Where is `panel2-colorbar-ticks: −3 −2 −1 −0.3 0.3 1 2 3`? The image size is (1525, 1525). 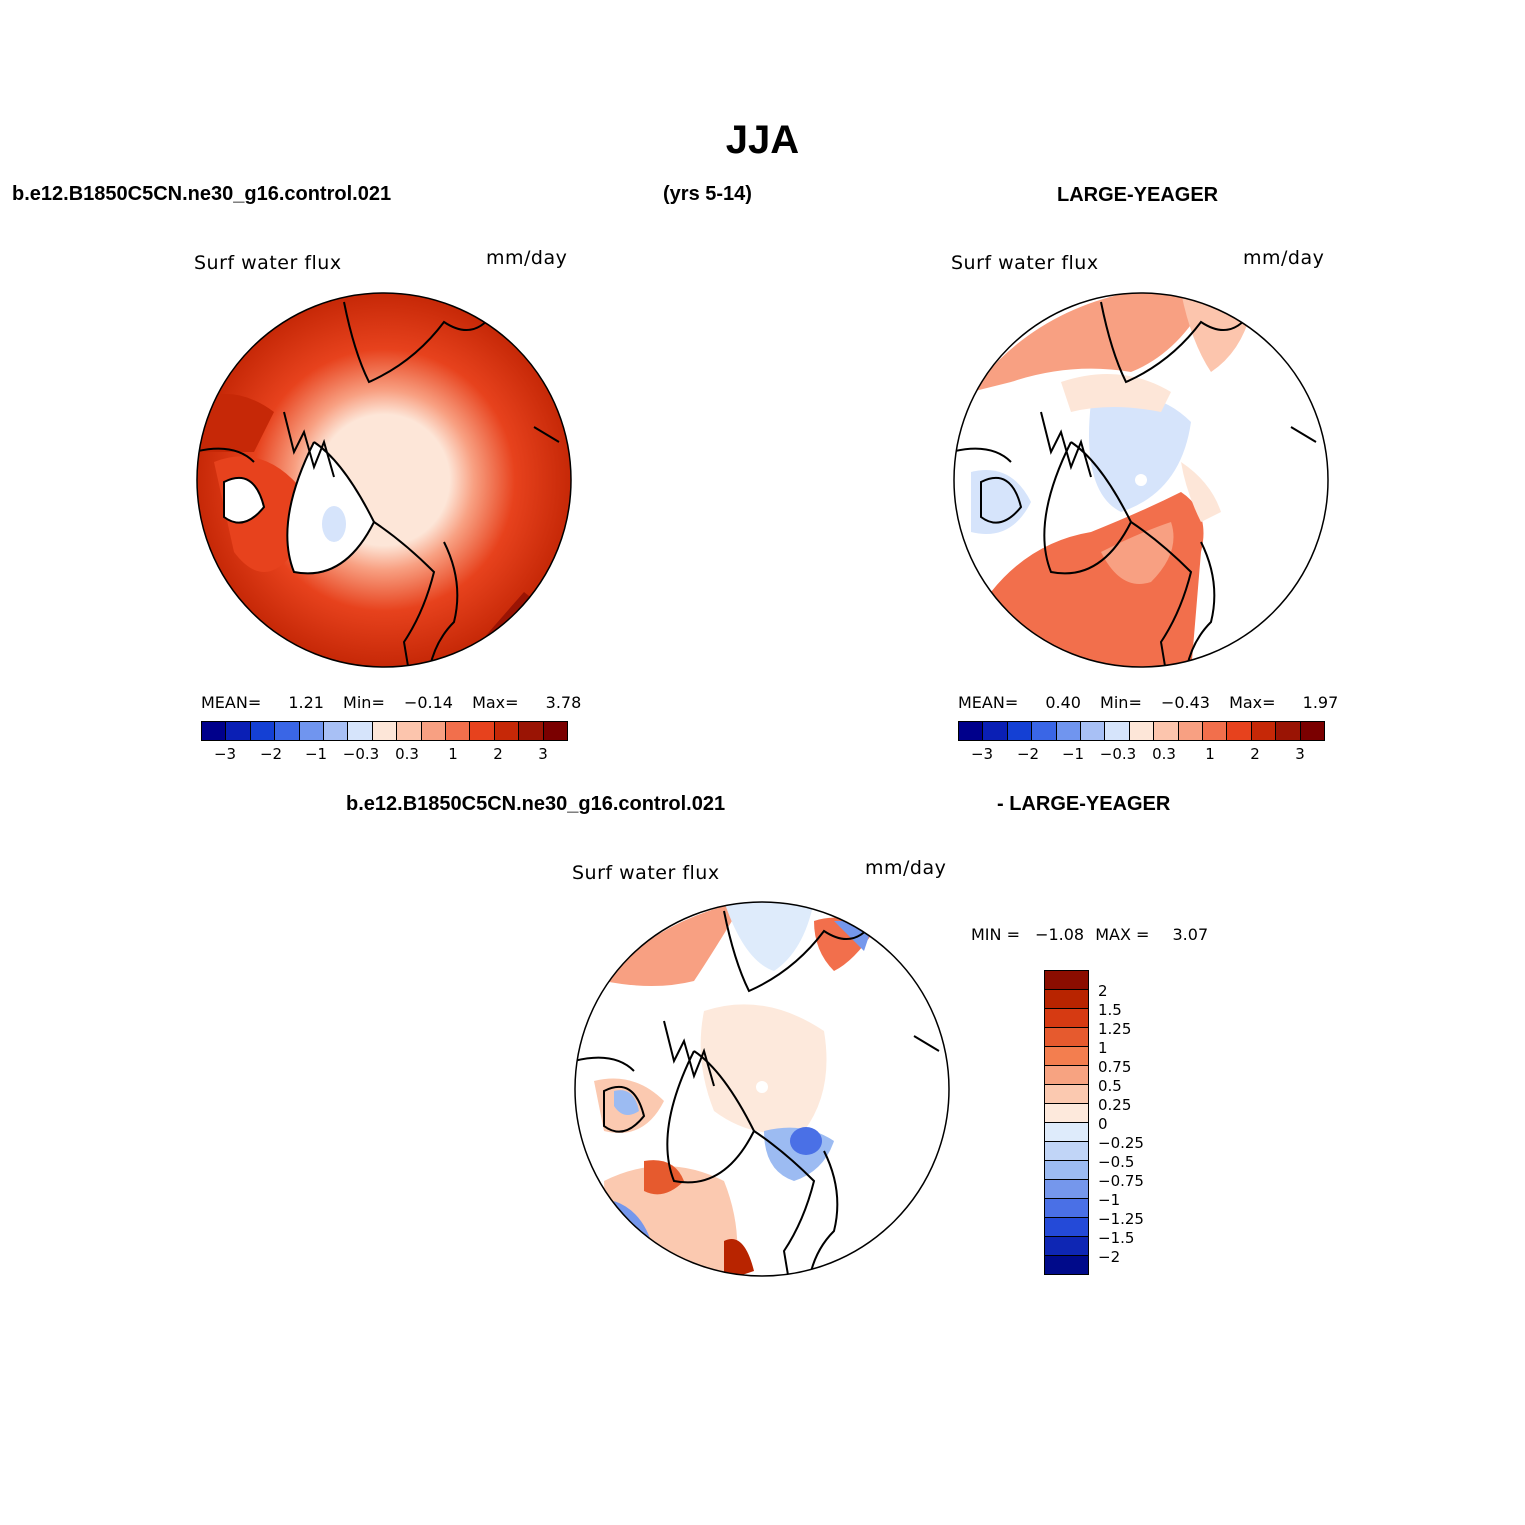
panel2-colorbar-ticks: −3 −2 −1 −0.3 0.3 1 2 3 is located at coordinates (1140, 755).